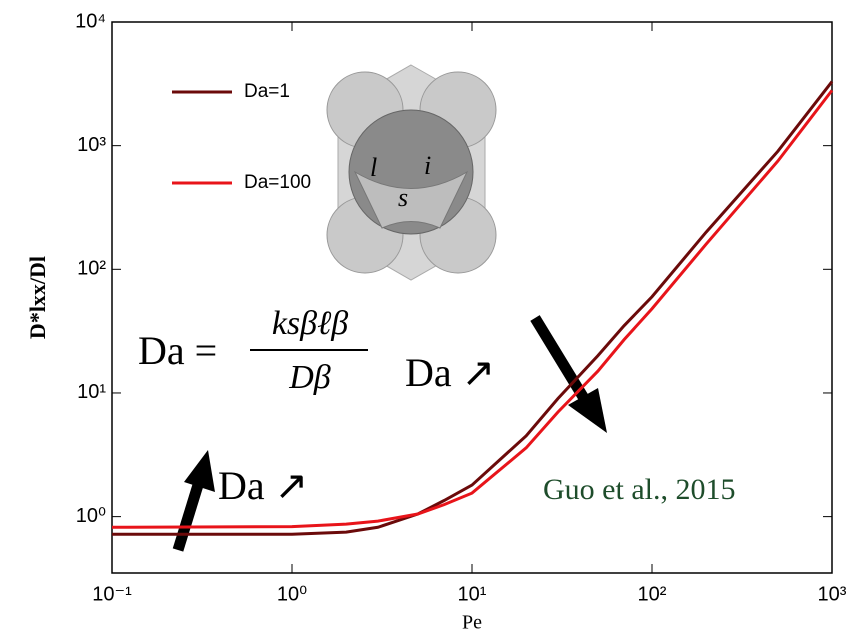 This screenshot has width=858, height=634. I want to click on y-axis-label: D*lxx/Dl, so click(37, 297).